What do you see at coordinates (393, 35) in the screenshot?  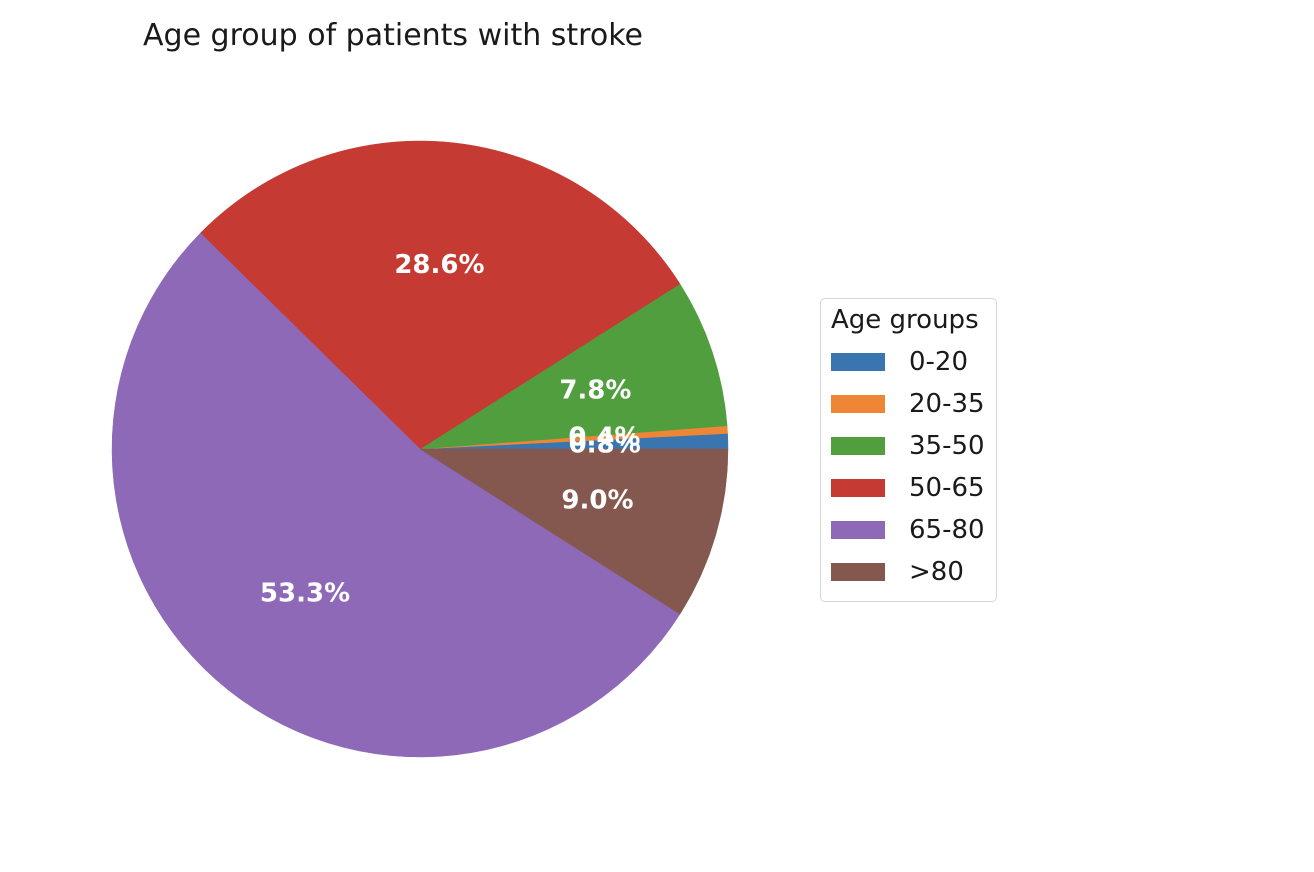 I see `chart-title: Age group of patients with stroke` at bounding box center [393, 35].